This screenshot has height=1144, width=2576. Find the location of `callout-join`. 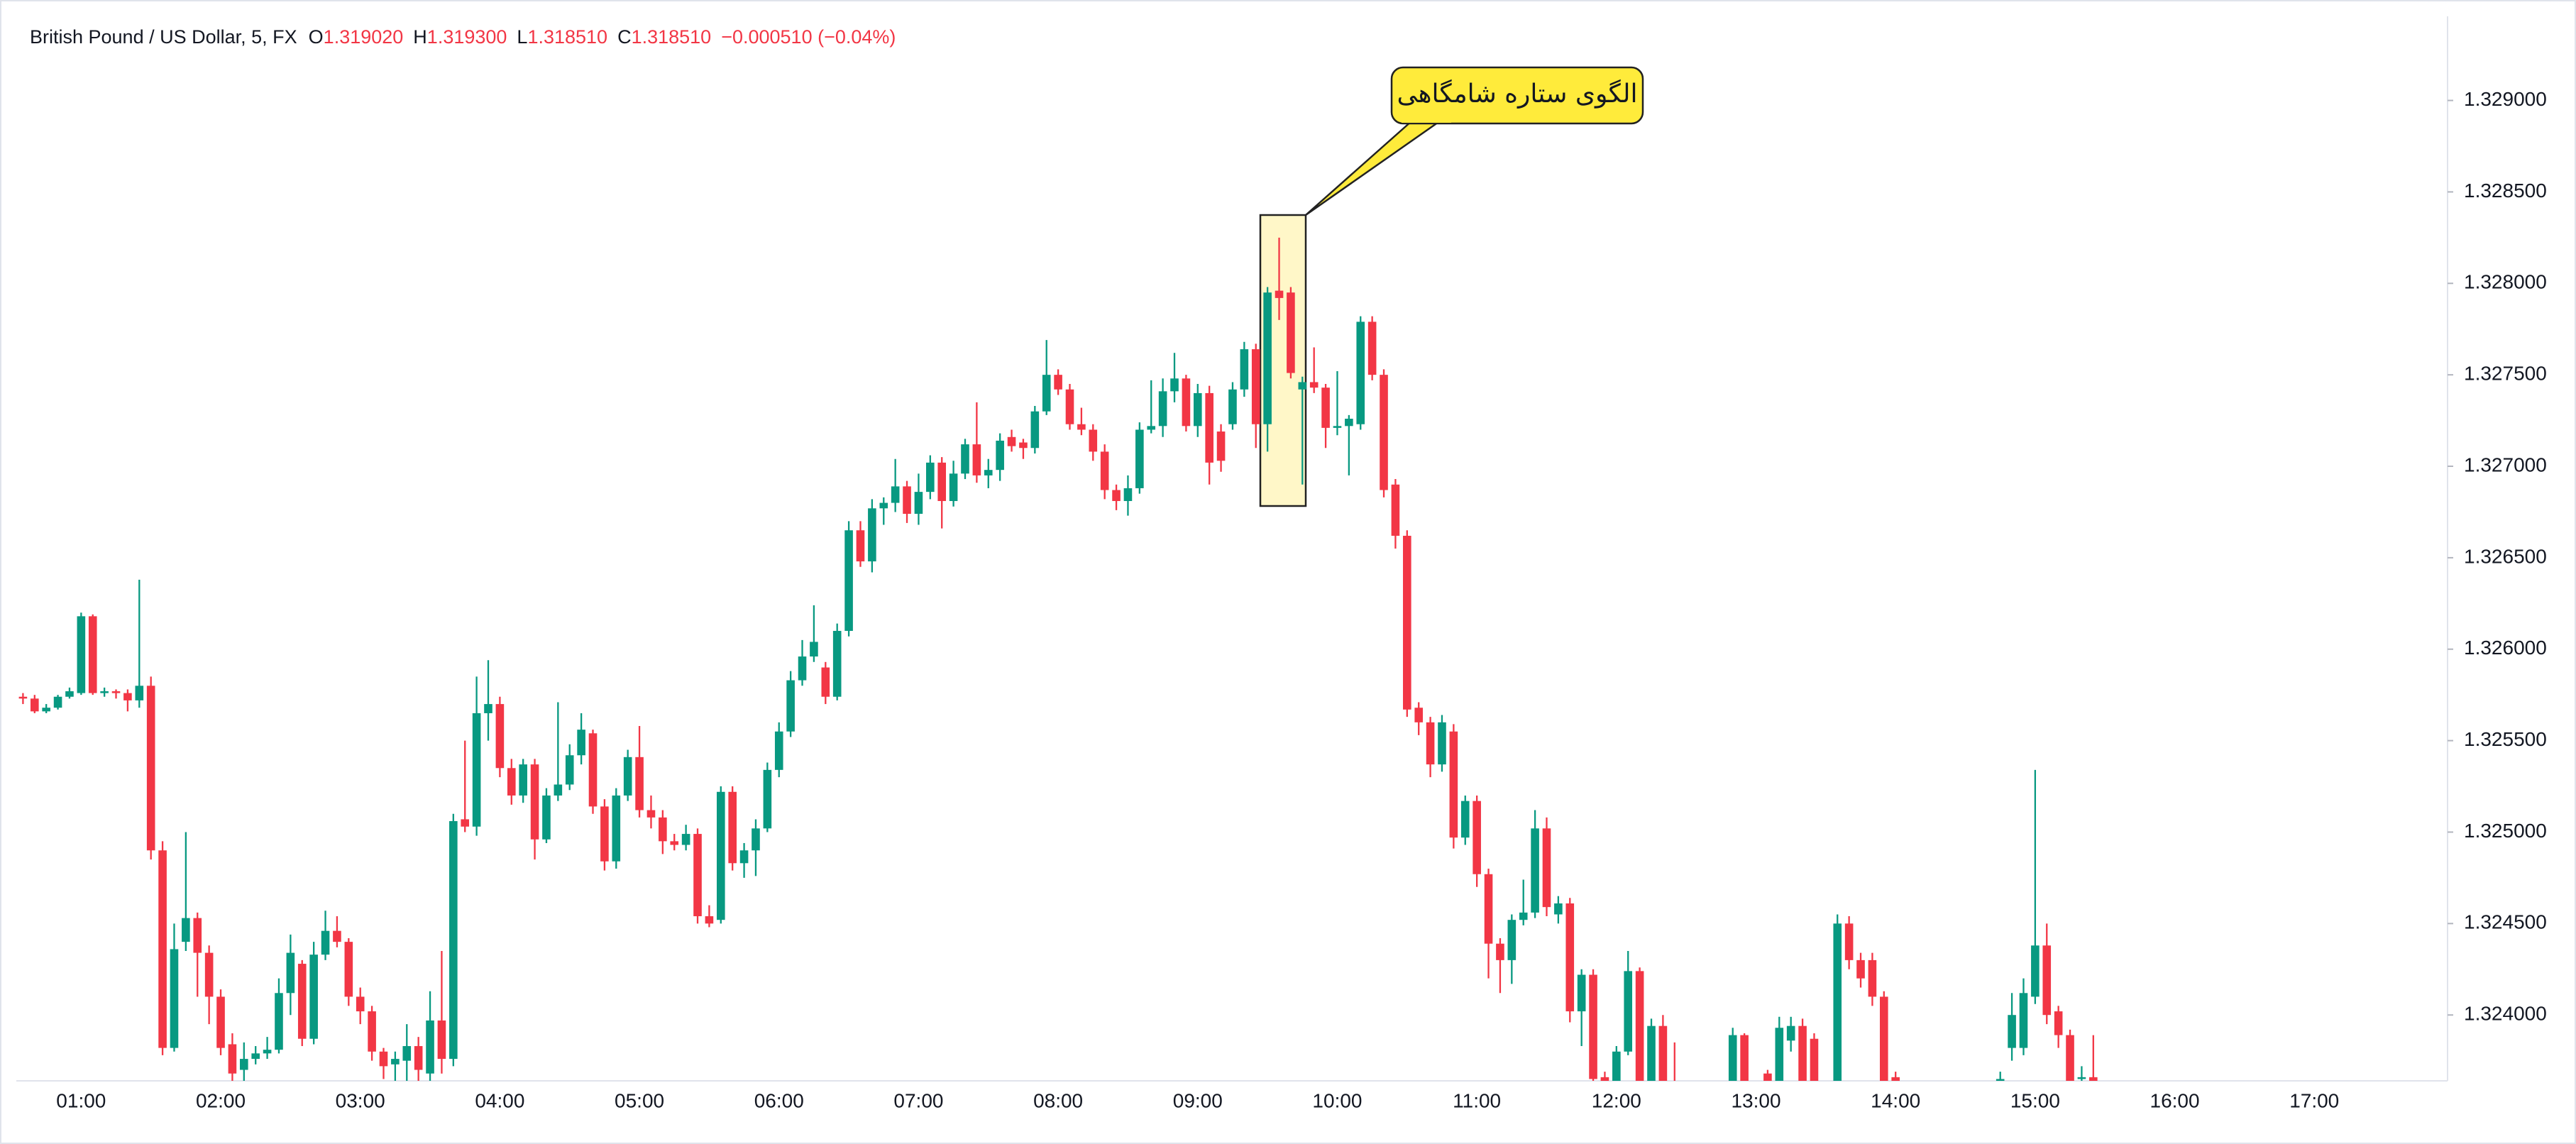

callout-join is located at coordinates (1426, 120).